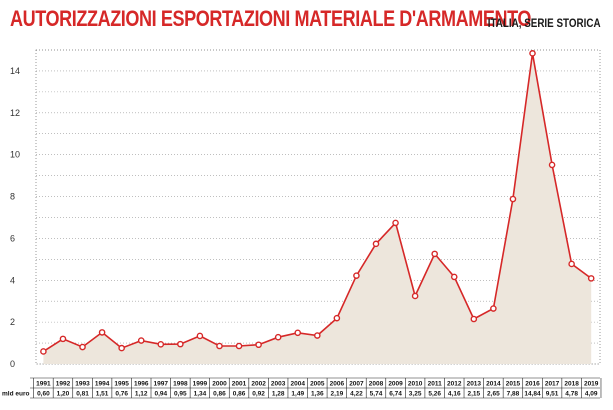 The width and height of the screenshot is (613, 410). What do you see at coordinates (415, 394) in the screenshot?
I see `data-label: 3,25` at bounding box center [415, 394].